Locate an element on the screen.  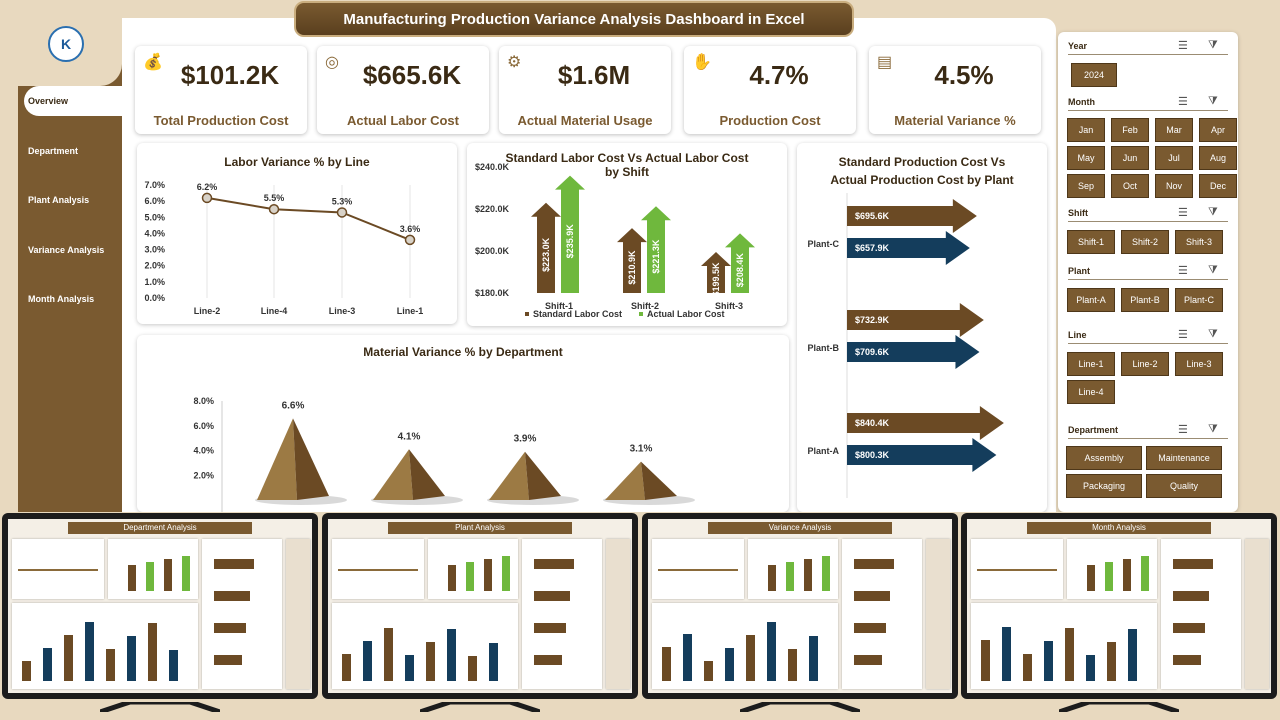
y-tick-label: 2.0% is located at coordinates (154, 266).